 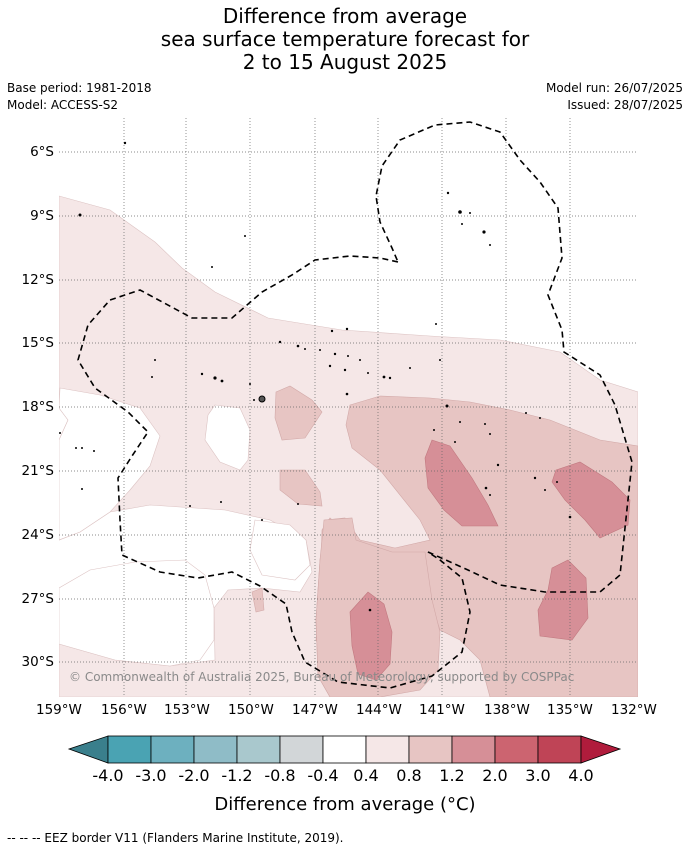 I want to click on lon-label: 144°W, so click(x=379, y=710).